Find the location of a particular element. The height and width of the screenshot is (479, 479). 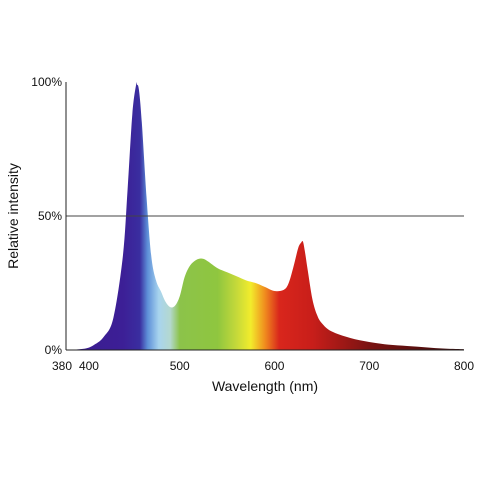

y-tick-labels: 0% 50% 100% is located at coordinates (46, 216).